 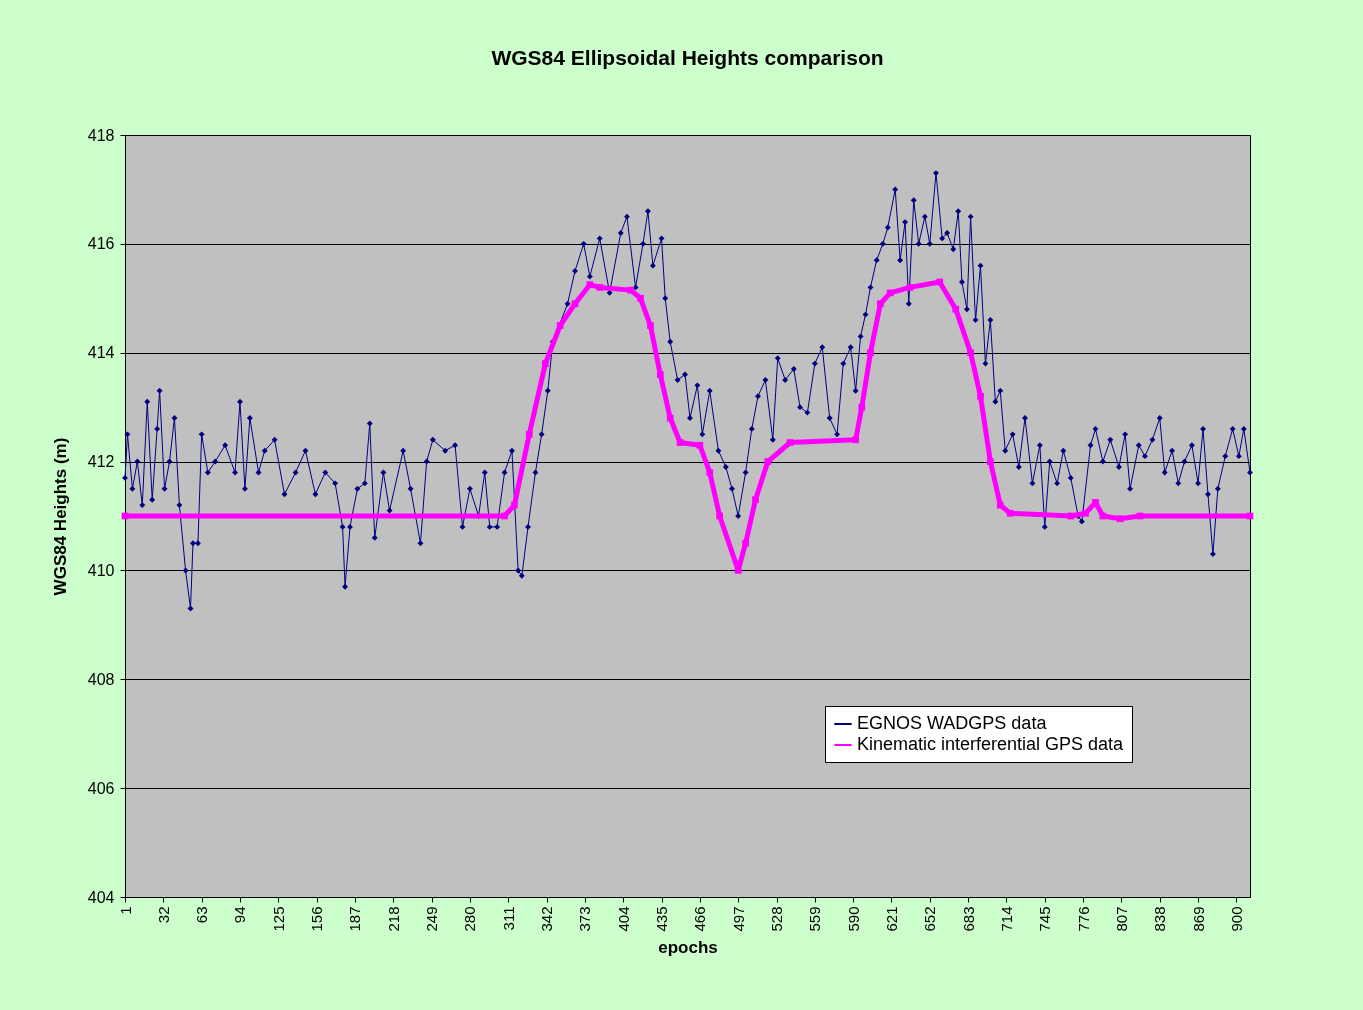 What do you see at coordinates (508, 918) in the screenshot?
I see `x-tick-label: 311` at bounding box center [508, 918].